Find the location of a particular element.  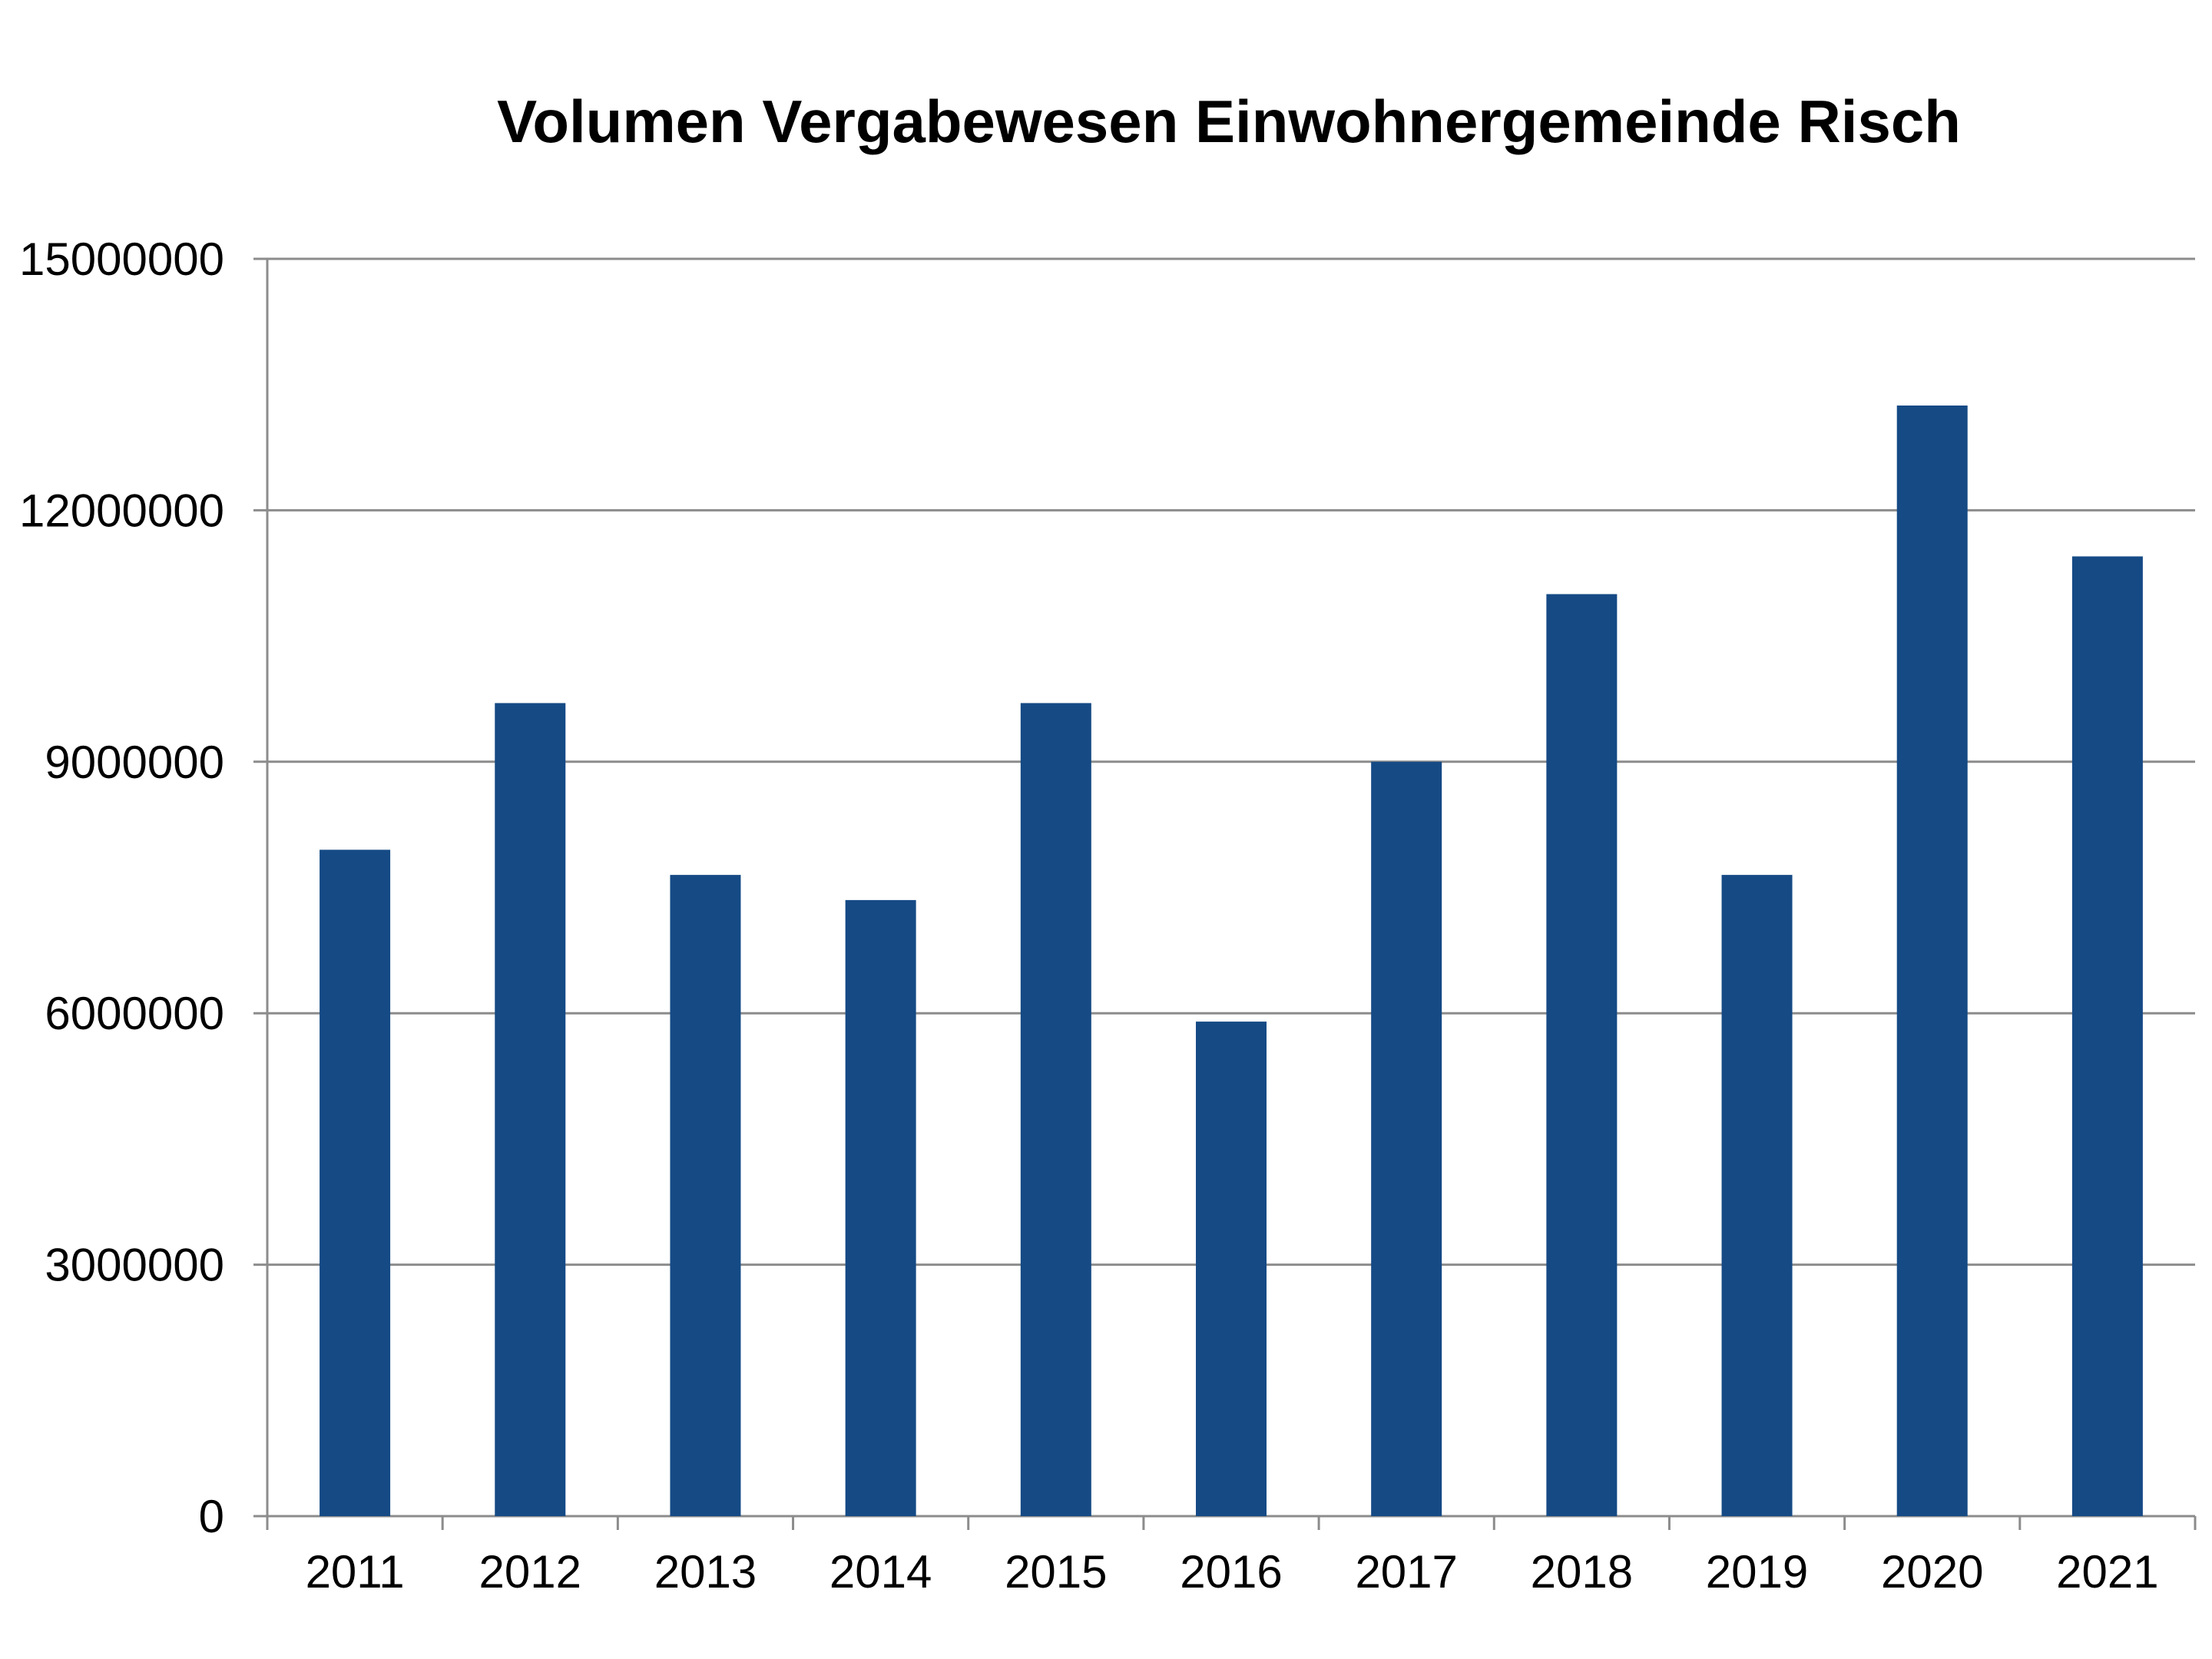

x-tick-label: 2015 is located at coordinates (1056, 1572).